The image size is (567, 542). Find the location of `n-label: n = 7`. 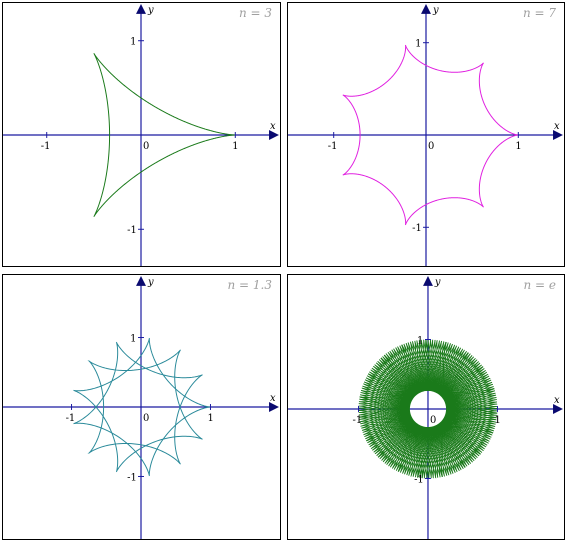

n-label: n = 7 is located at coordinates (539, 13).